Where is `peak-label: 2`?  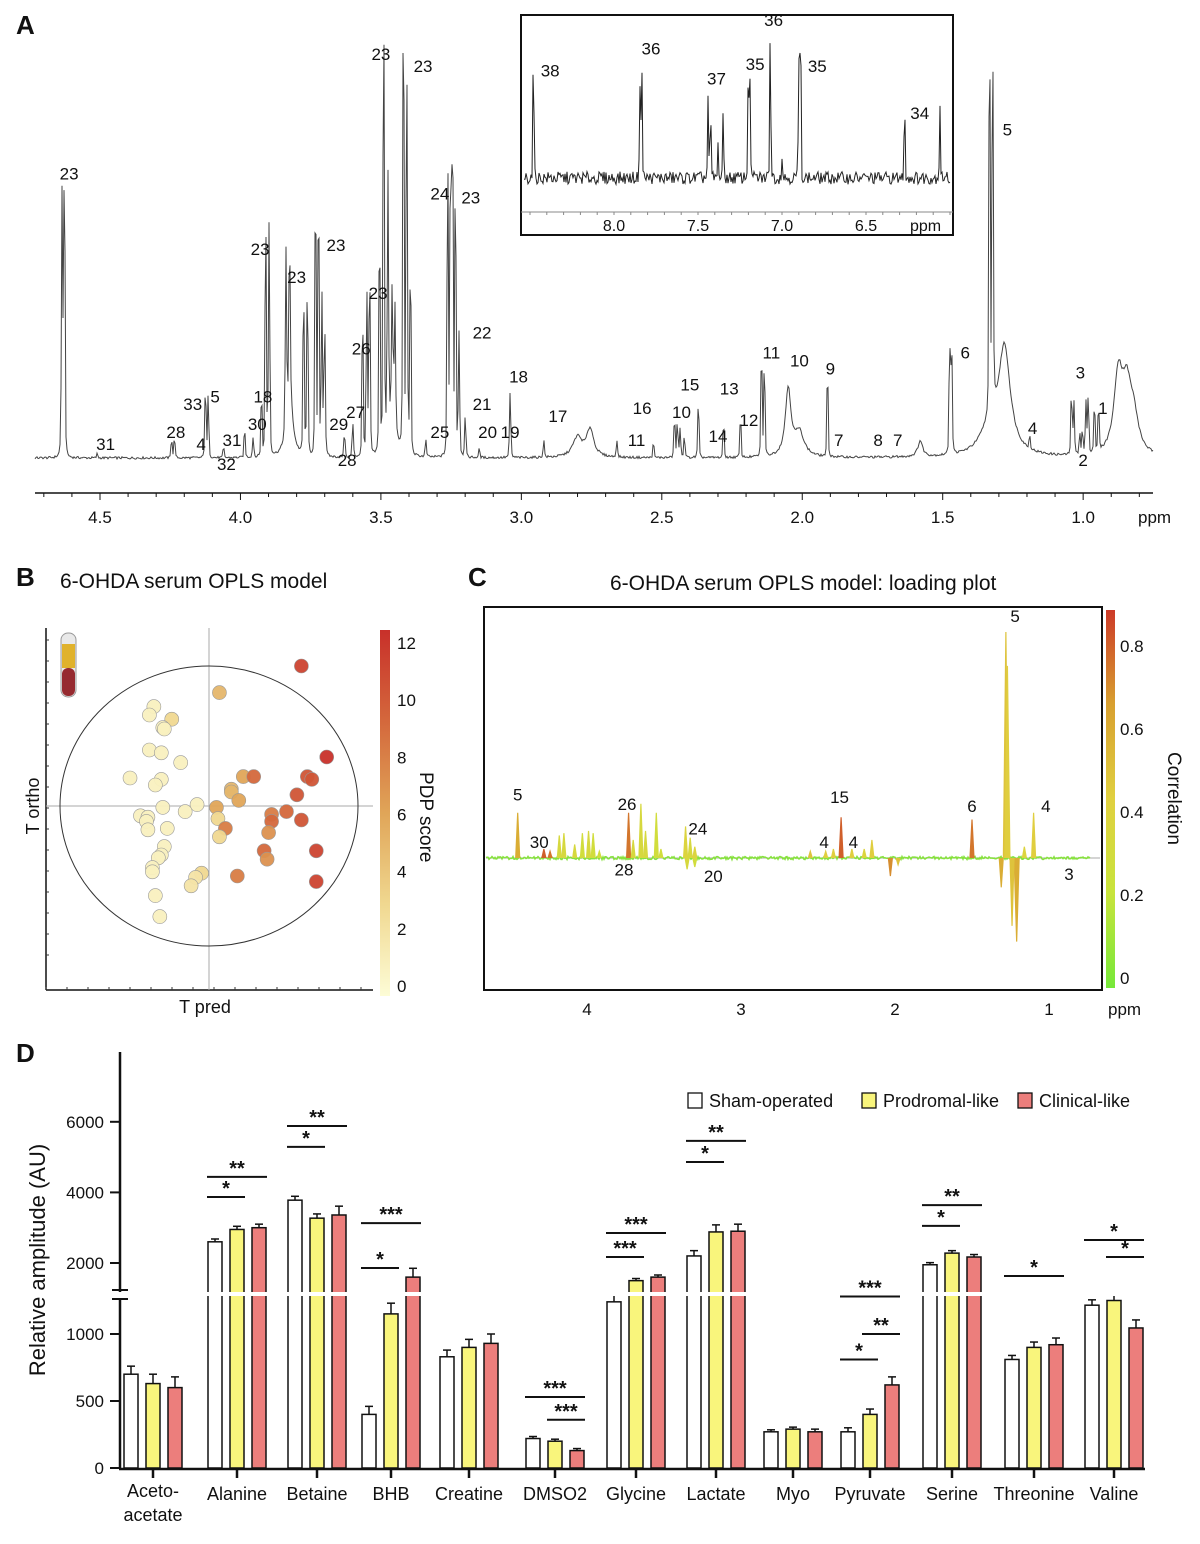
peak-label: 2 is located at coordinates (1082, 460).